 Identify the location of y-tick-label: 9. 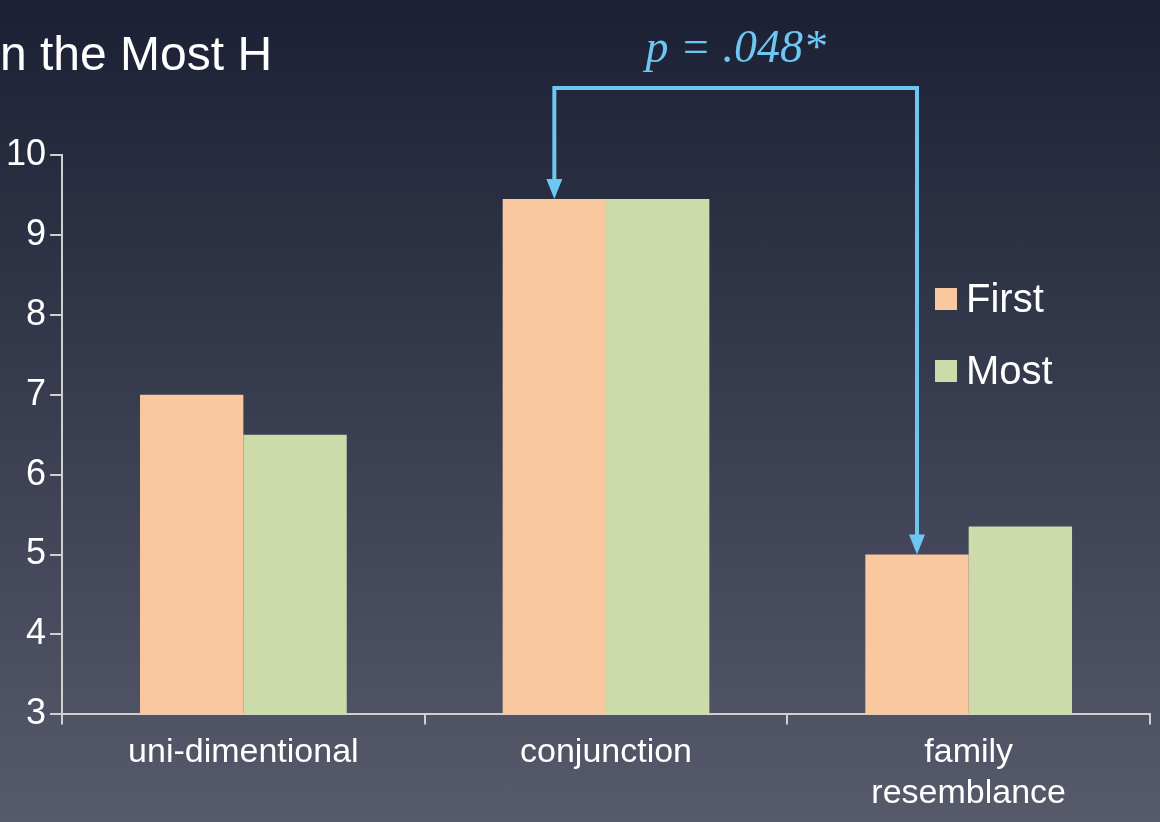
(36, 232).